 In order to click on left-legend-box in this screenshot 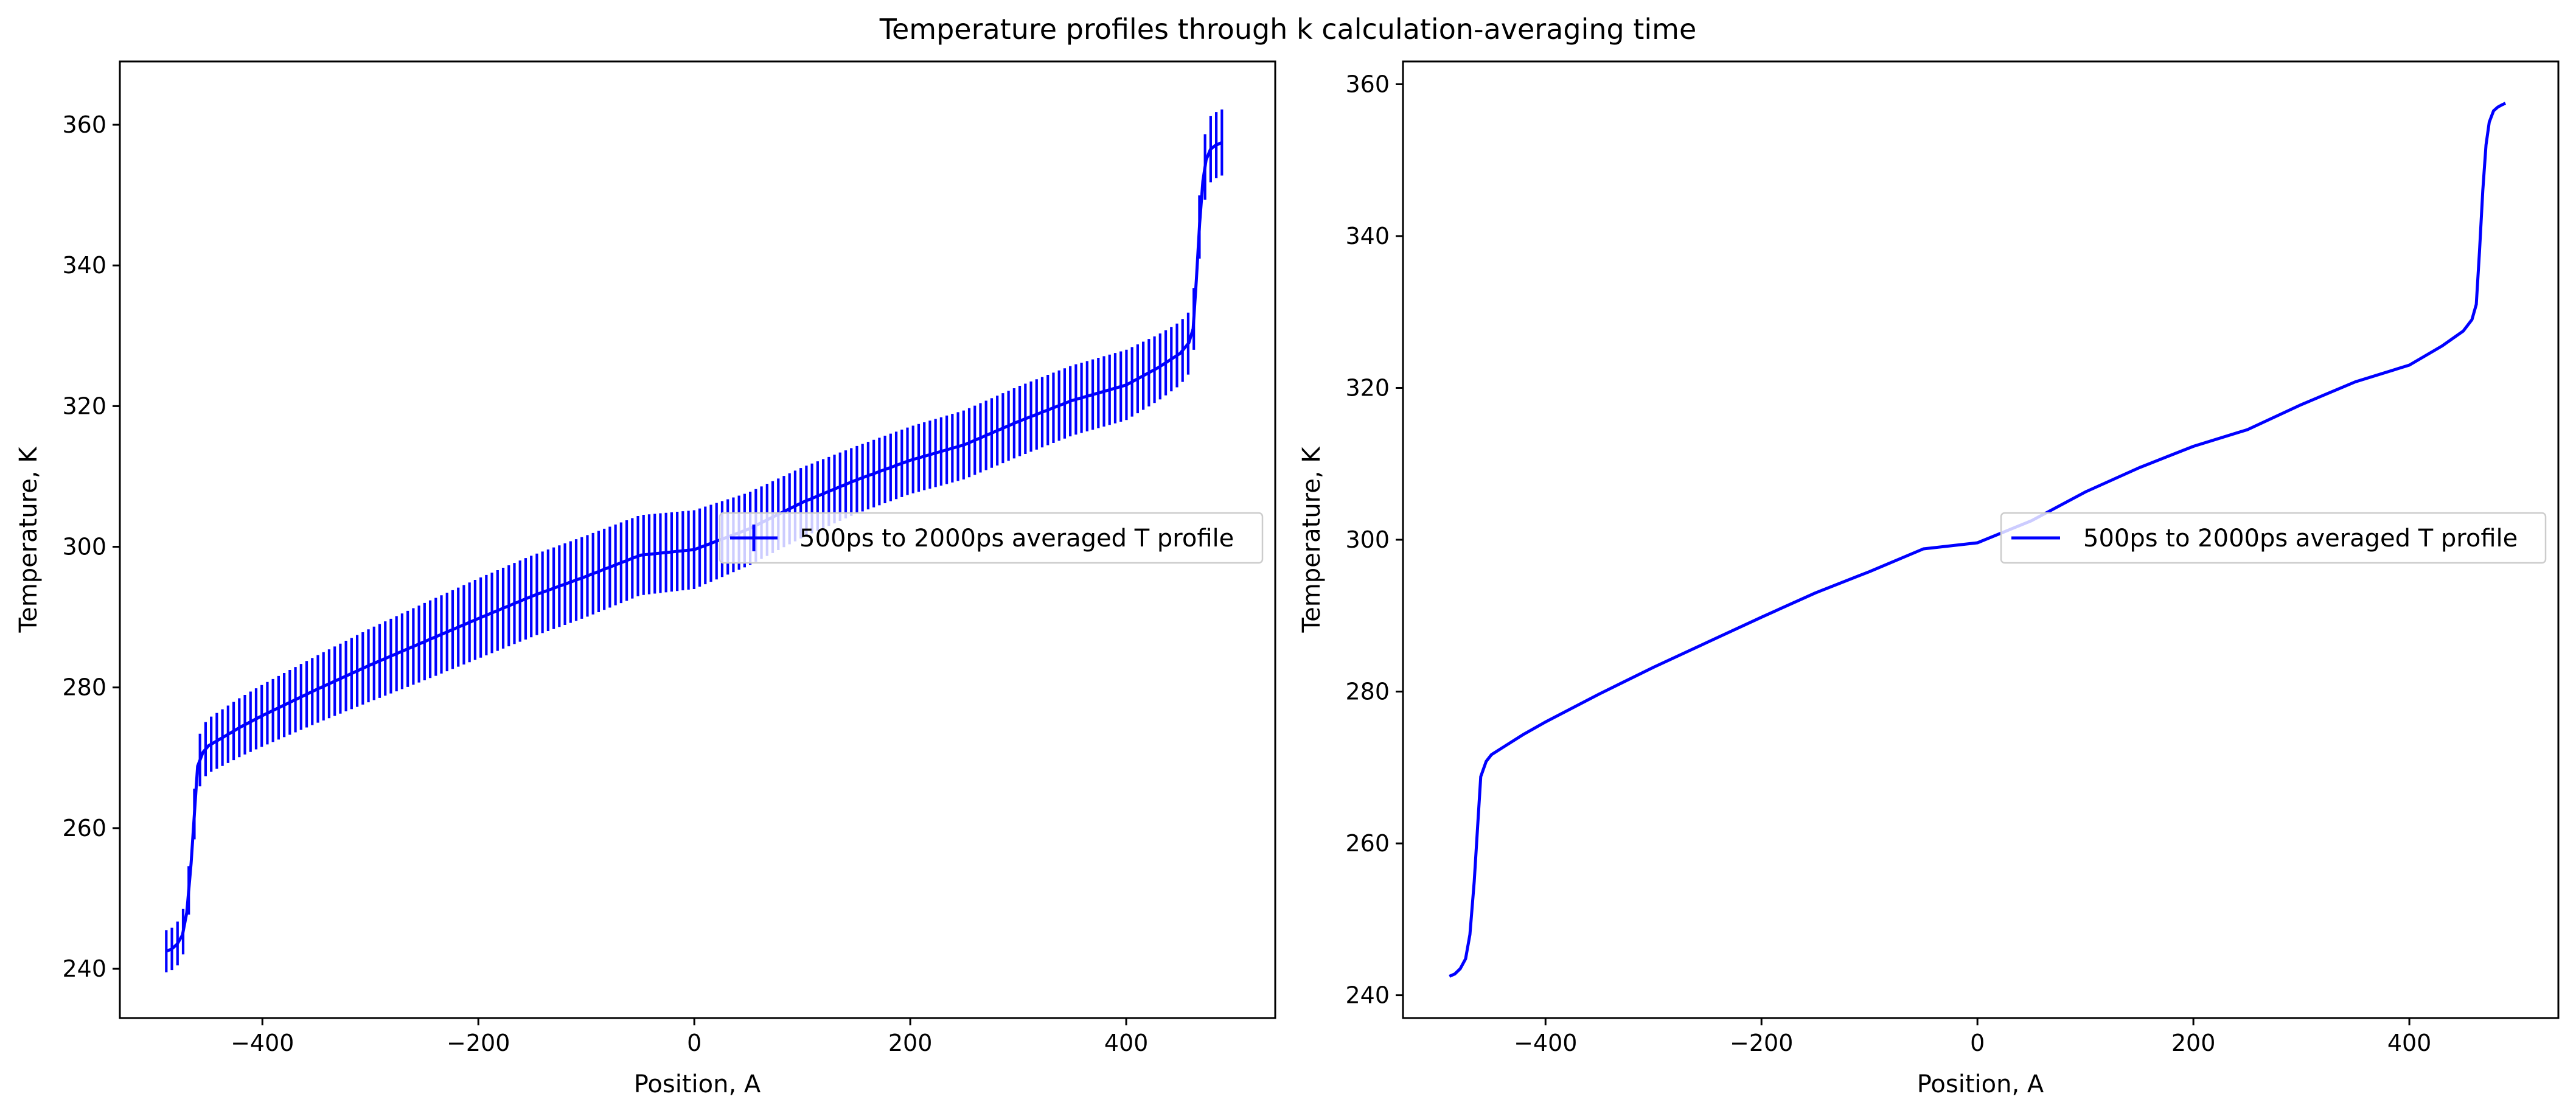, I will do `click(991, 538)`.